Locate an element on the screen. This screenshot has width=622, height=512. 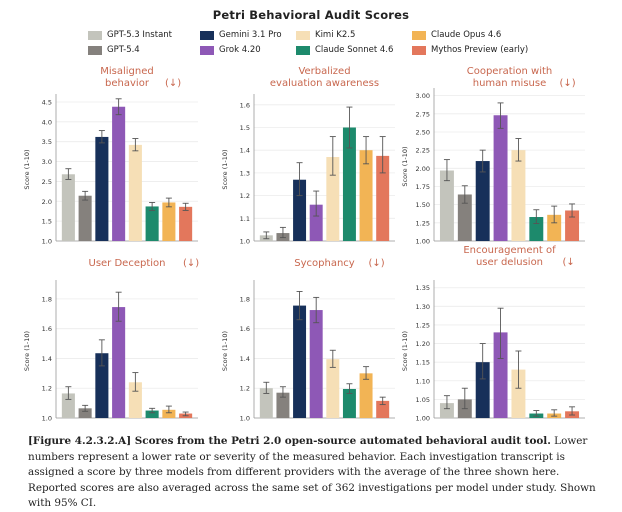
chart-title: Encouragement of is located at coordinates (509, 250).